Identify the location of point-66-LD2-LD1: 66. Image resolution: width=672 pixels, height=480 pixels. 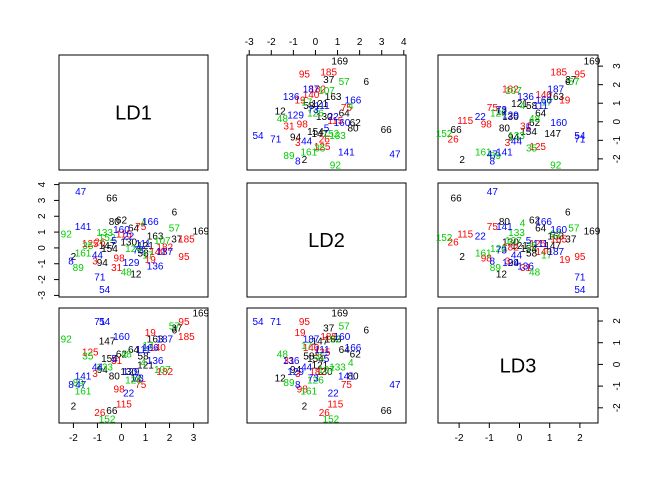
(112, 198).